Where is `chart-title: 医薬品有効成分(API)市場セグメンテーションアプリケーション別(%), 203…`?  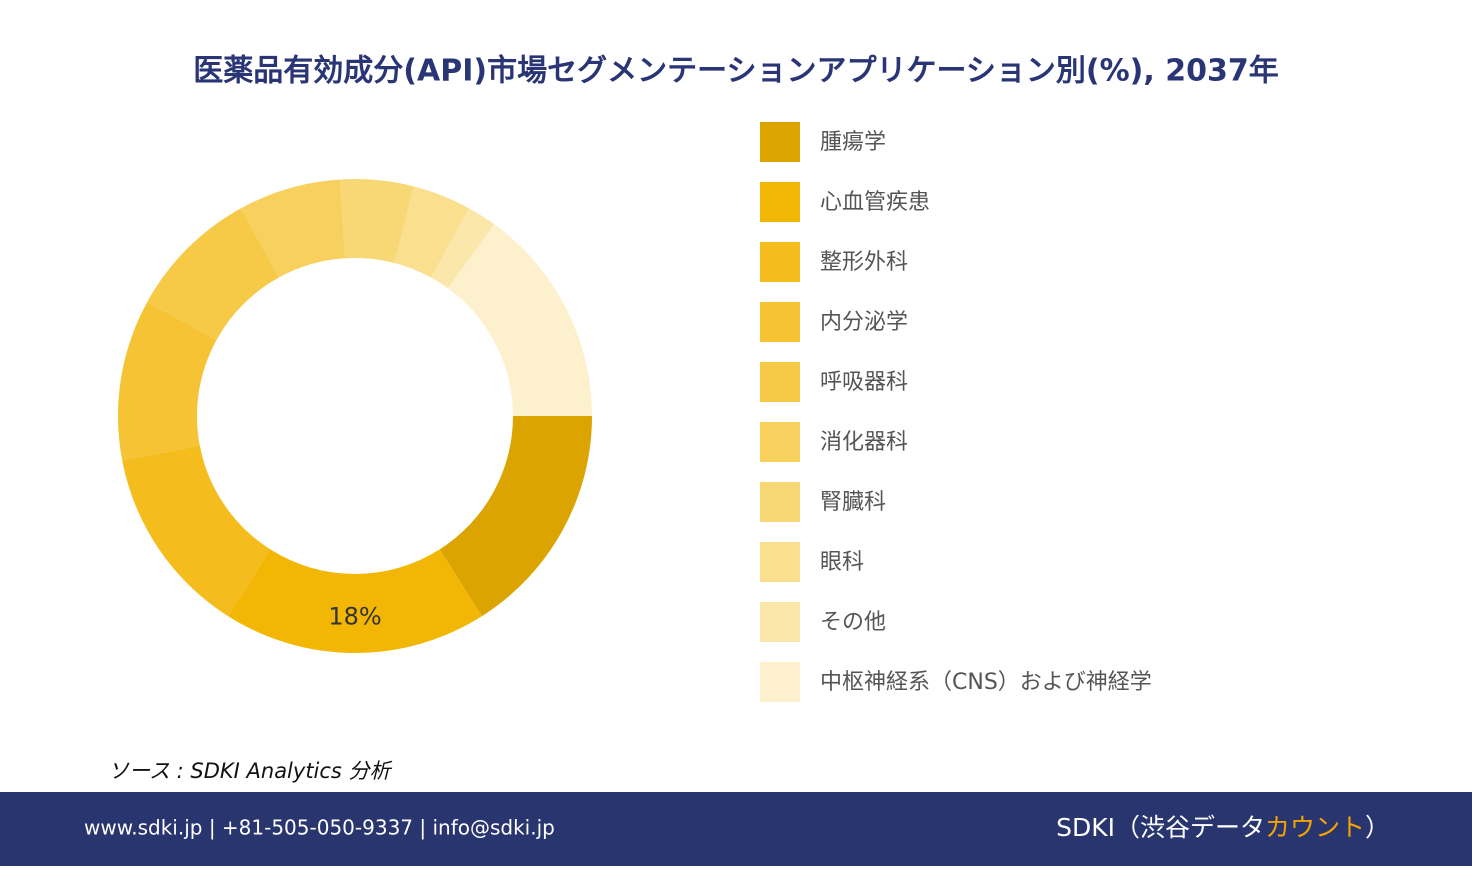 chart-title: 医薬品有効成分(API)市場セグメンテーションアプリケーション別(%), 203… is located at coordinates (735, 71).